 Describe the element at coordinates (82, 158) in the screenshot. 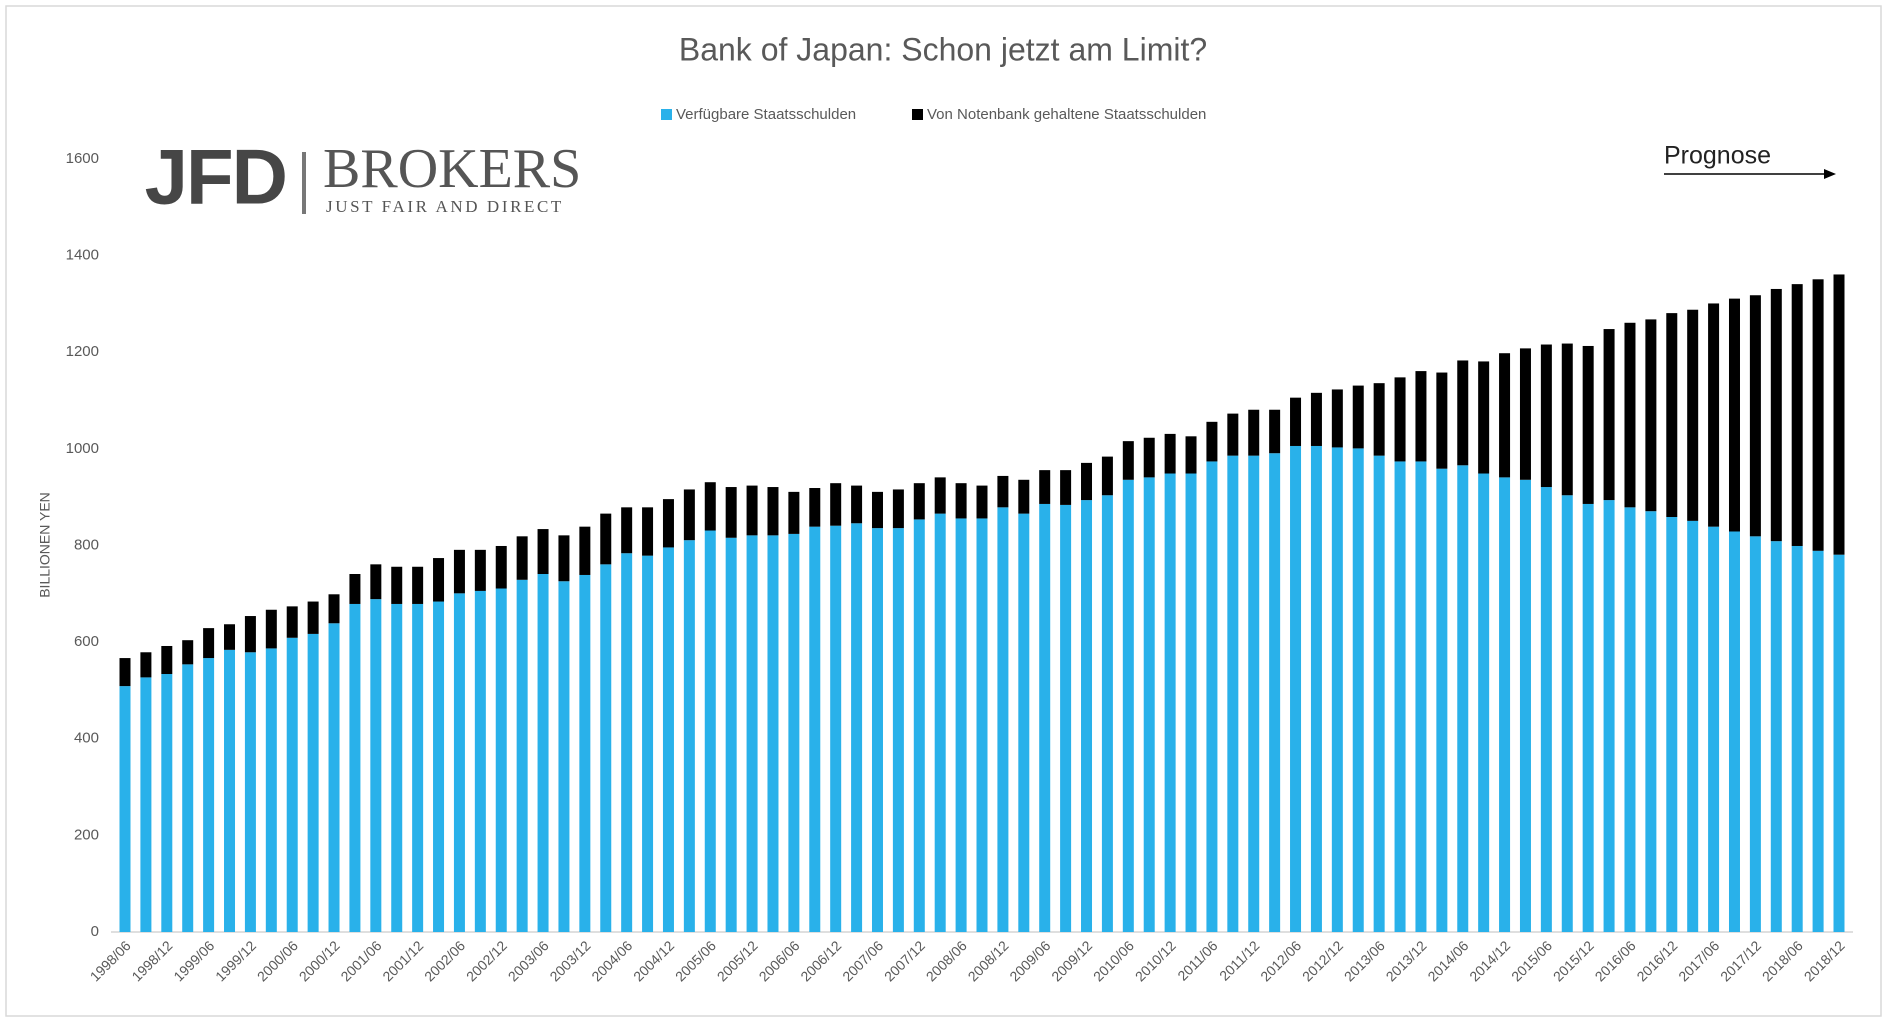

I see `y-tick-label: 1600` at that location.